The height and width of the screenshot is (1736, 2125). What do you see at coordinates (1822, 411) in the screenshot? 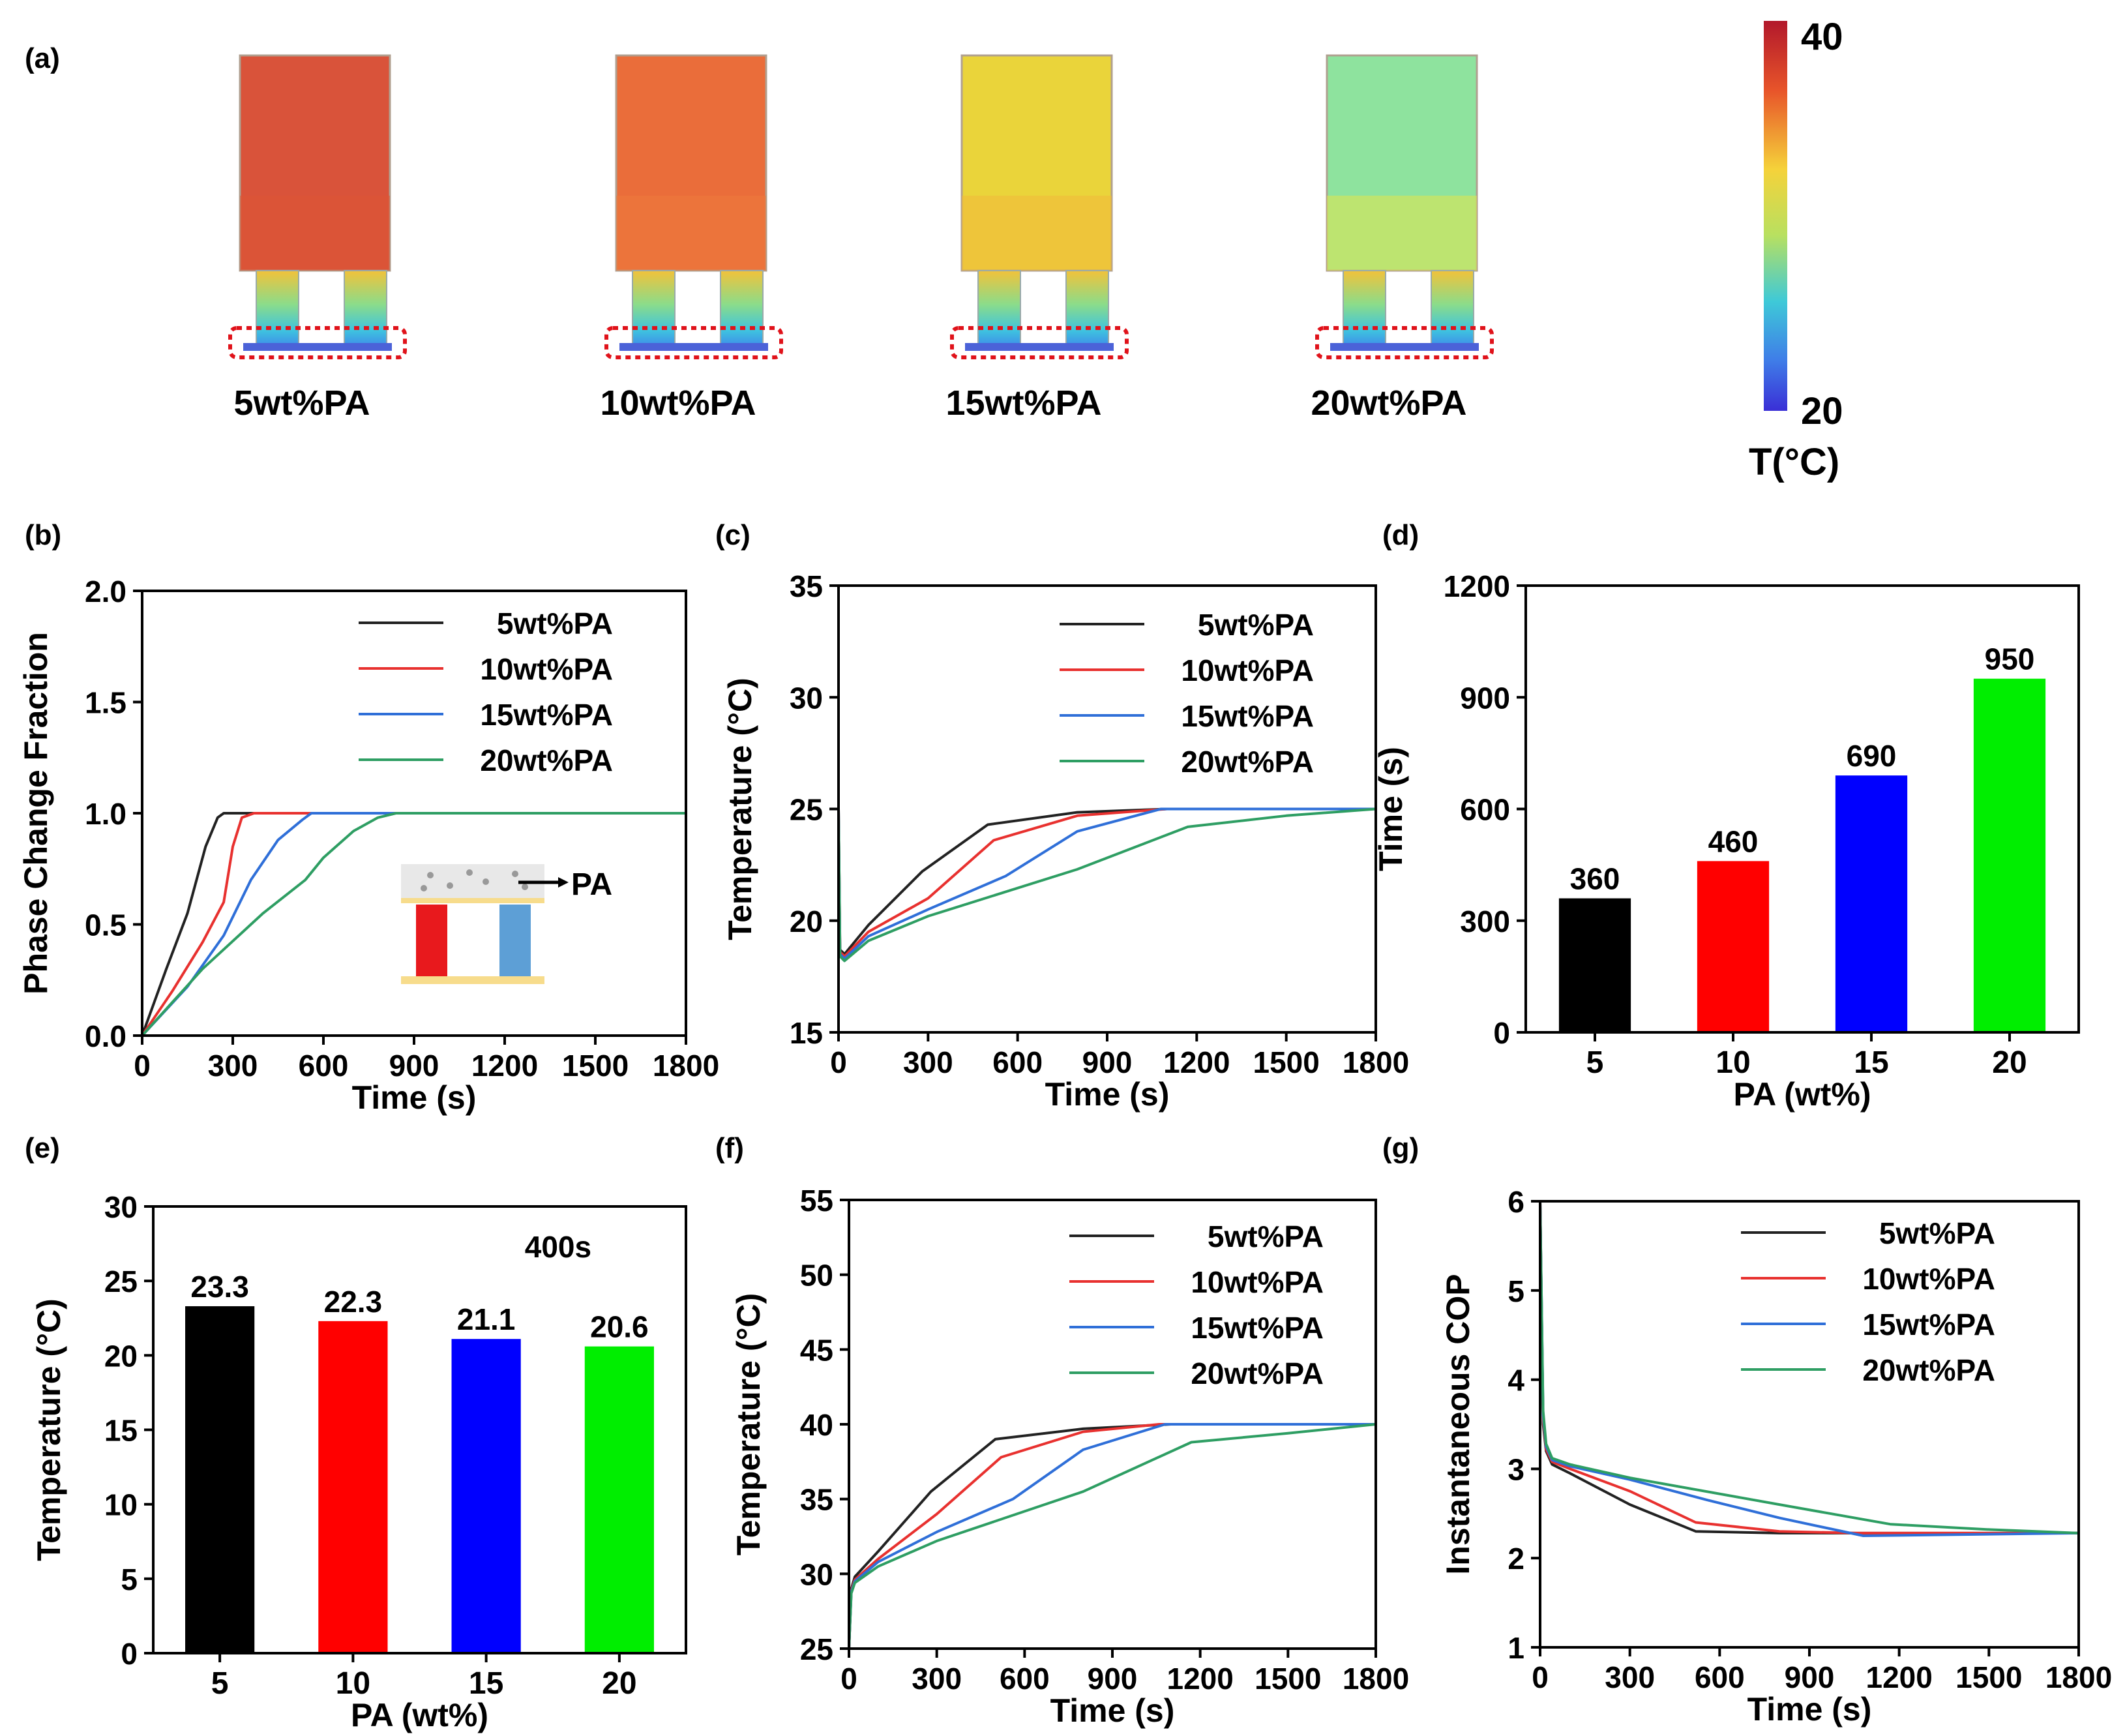
I see `colorbar-min-label: 20` at bounding box center [1822, 411].